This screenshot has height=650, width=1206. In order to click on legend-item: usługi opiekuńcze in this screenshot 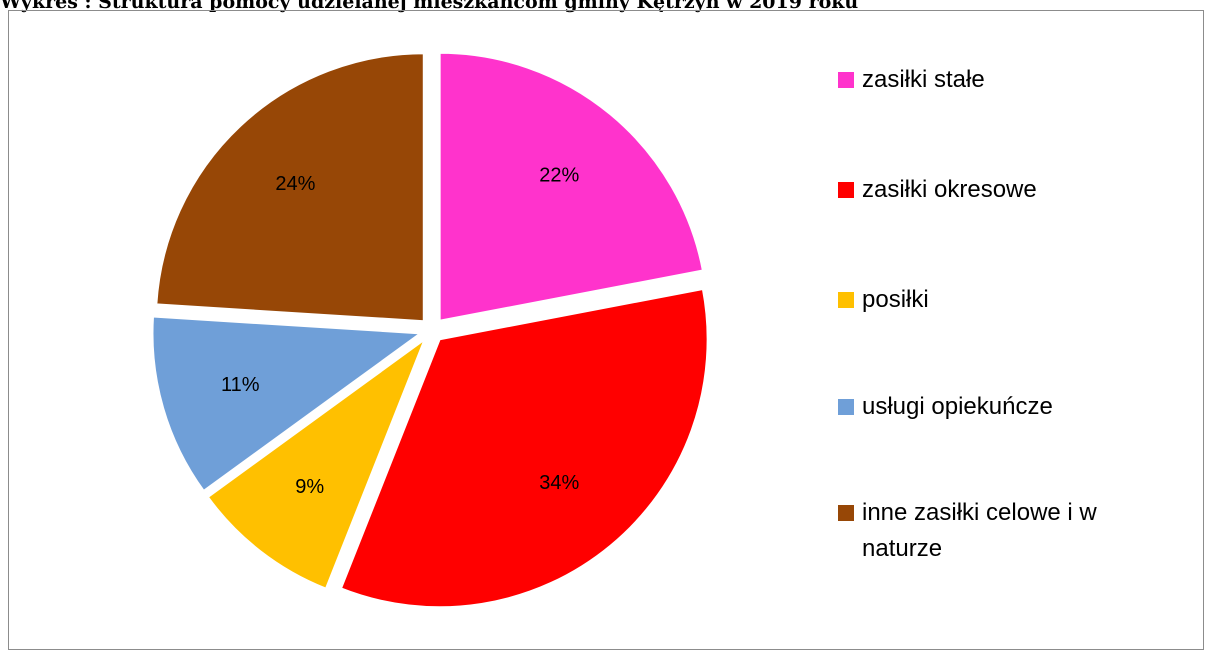, I will do `click(988, 407)`.